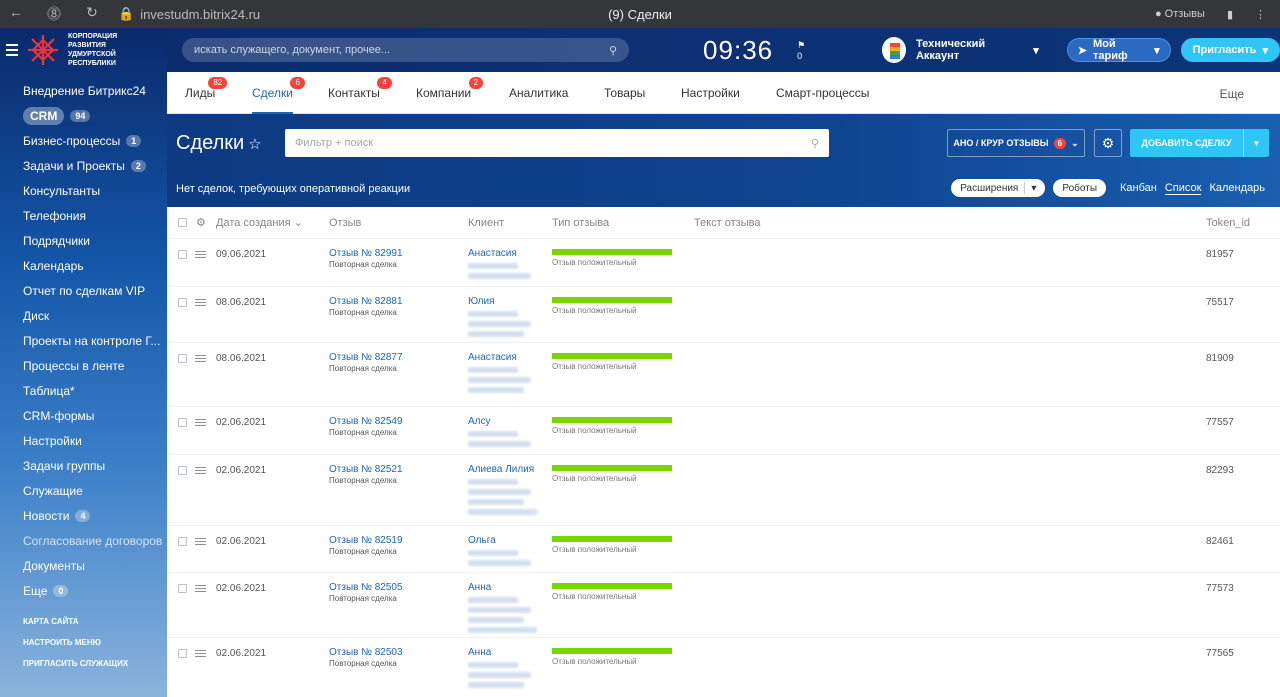 The image size is (1280, 697). What do you see at coordinates (486, 222) in the screenshot?
I see `column-client: Клиент` at bounding box center [486, 222].